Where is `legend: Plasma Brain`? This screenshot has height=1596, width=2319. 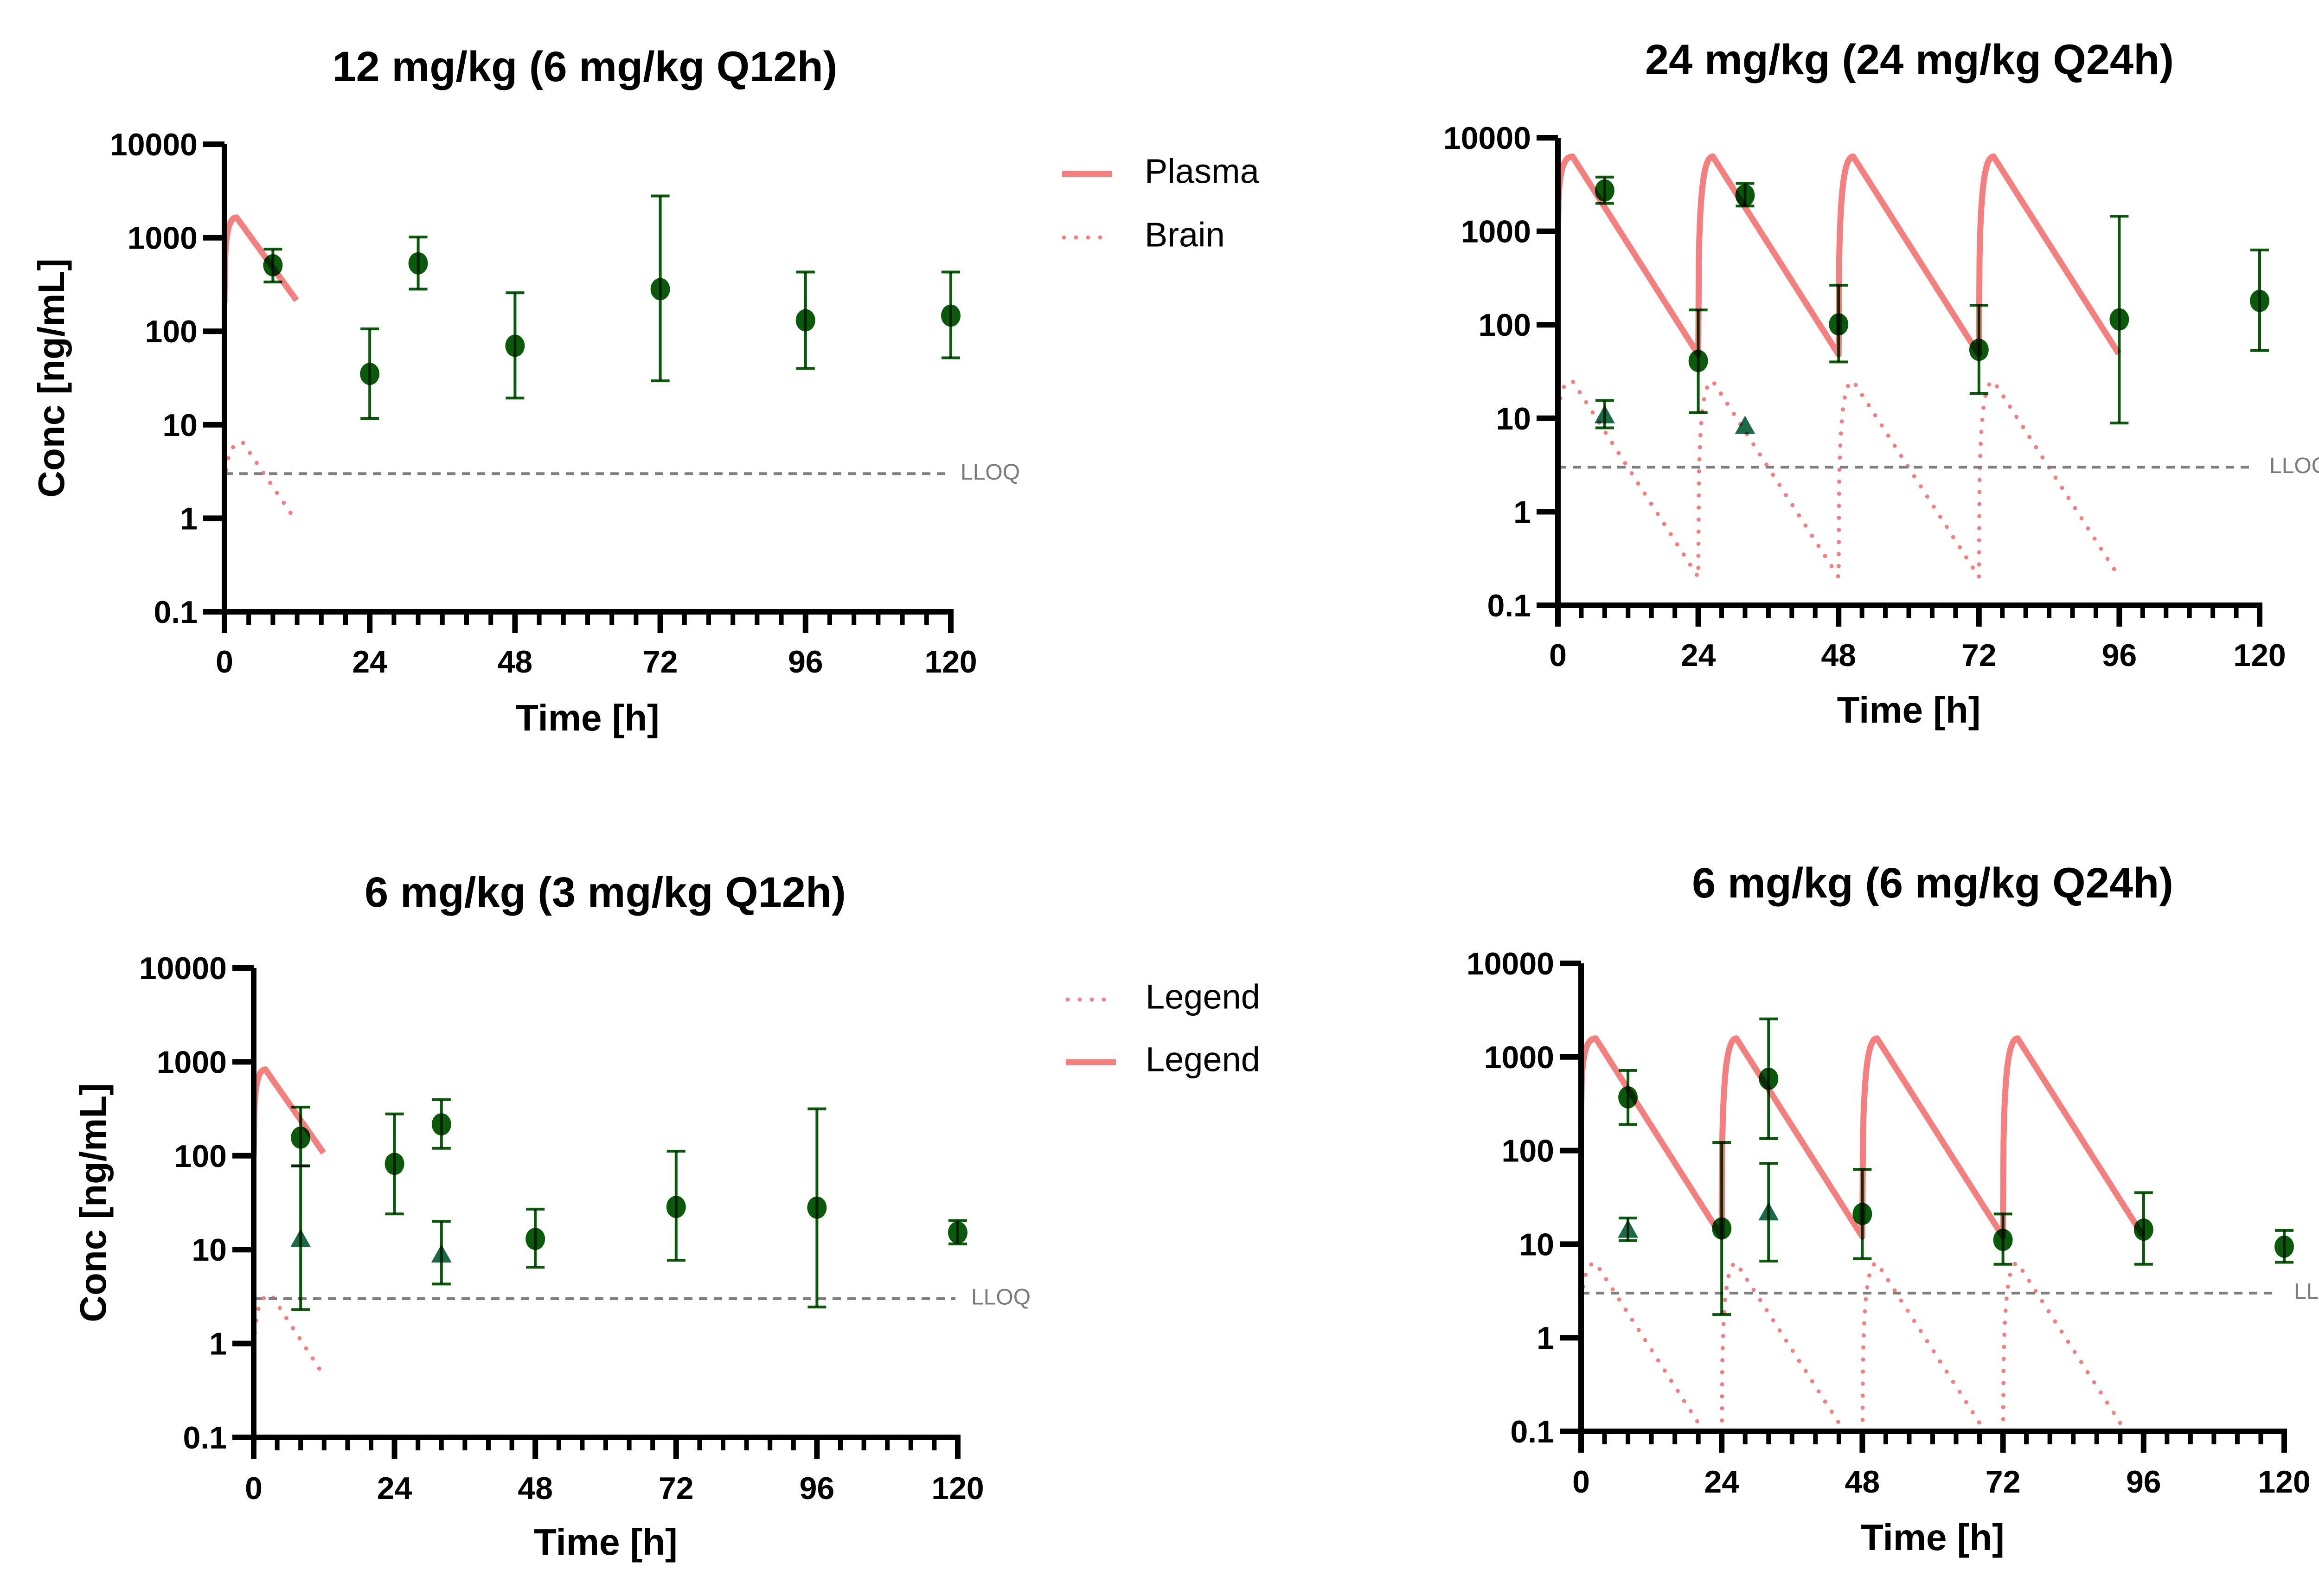
legend: Plasma Brain is located at coordinates (1161, 203).